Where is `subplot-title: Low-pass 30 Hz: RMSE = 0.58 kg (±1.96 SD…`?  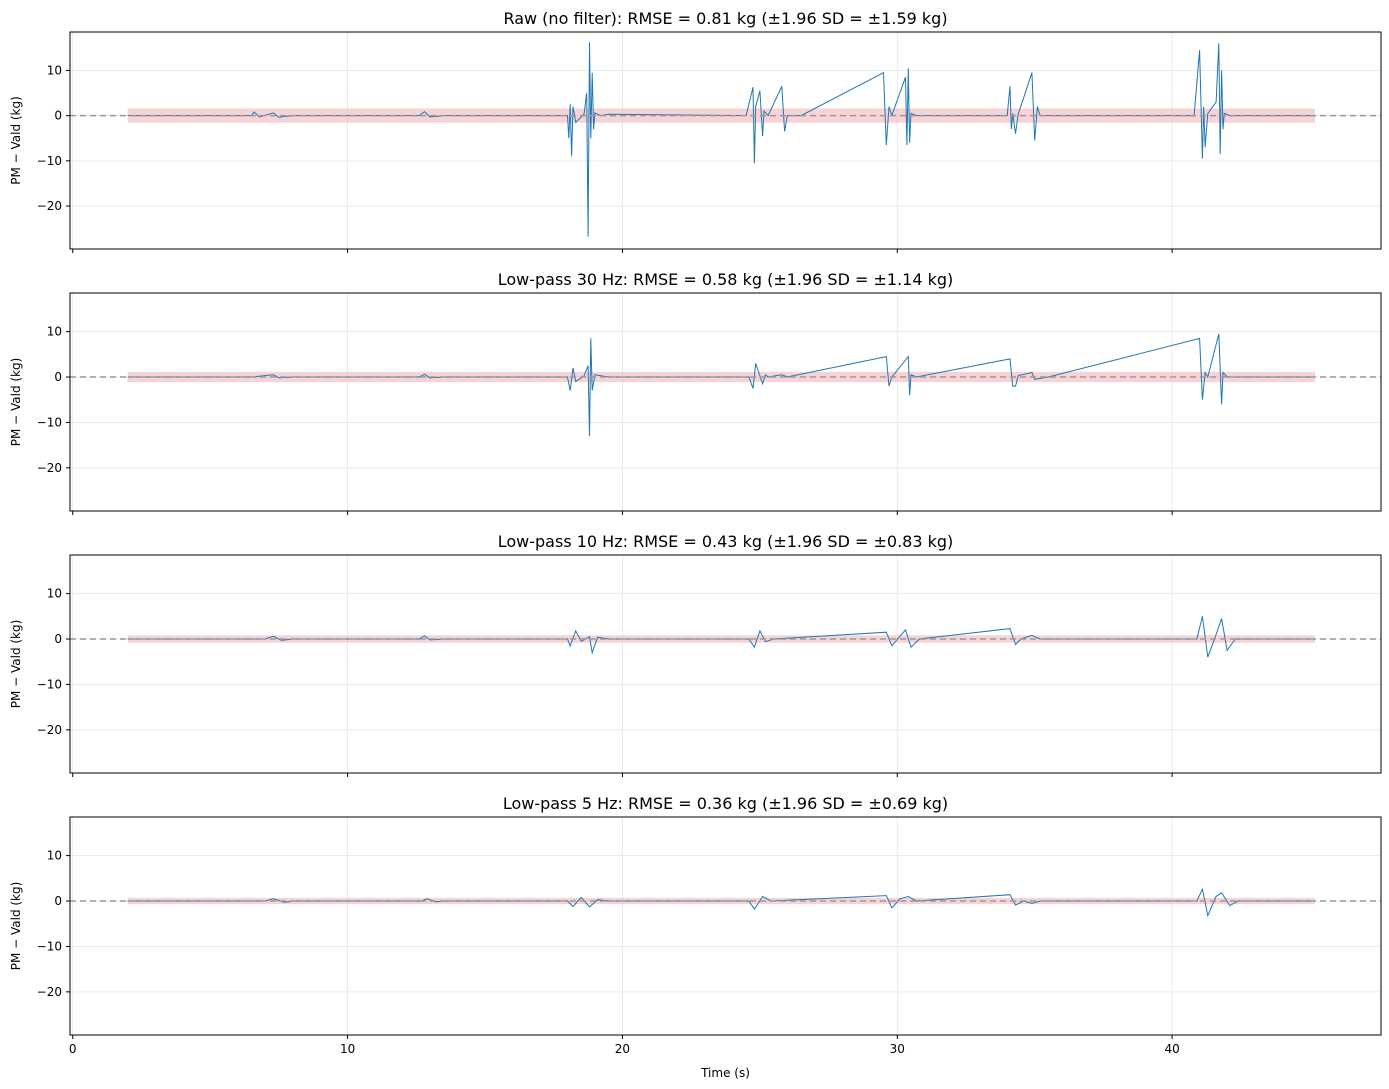
subplot-title: Low-pass 30 Hz: RMSE = 0.58 kg (±1.96 SD… is located at coordinates (726, 279).